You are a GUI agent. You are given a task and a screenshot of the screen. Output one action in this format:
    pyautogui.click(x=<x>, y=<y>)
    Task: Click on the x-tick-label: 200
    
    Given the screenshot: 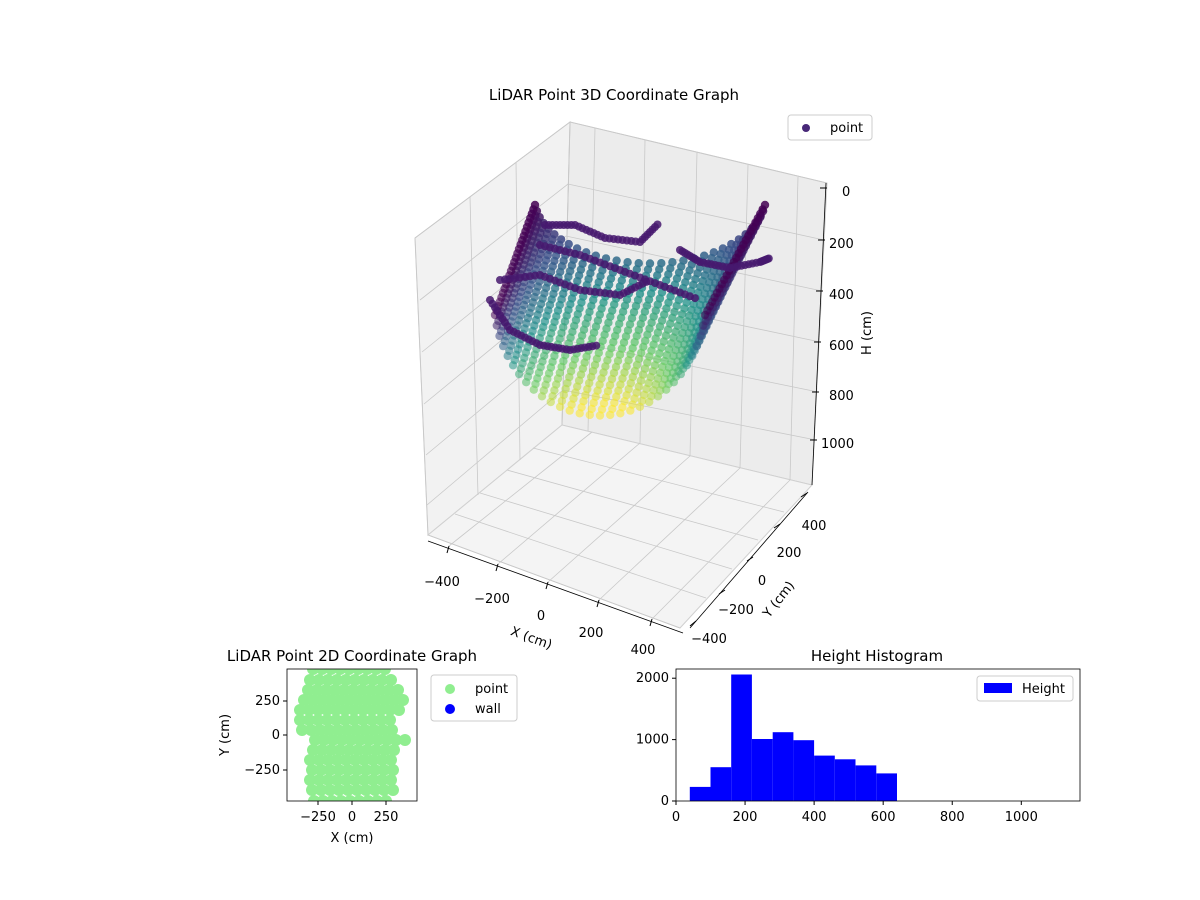 What is the action you would take?
    pyautogui.click(x=591, y=633)
    